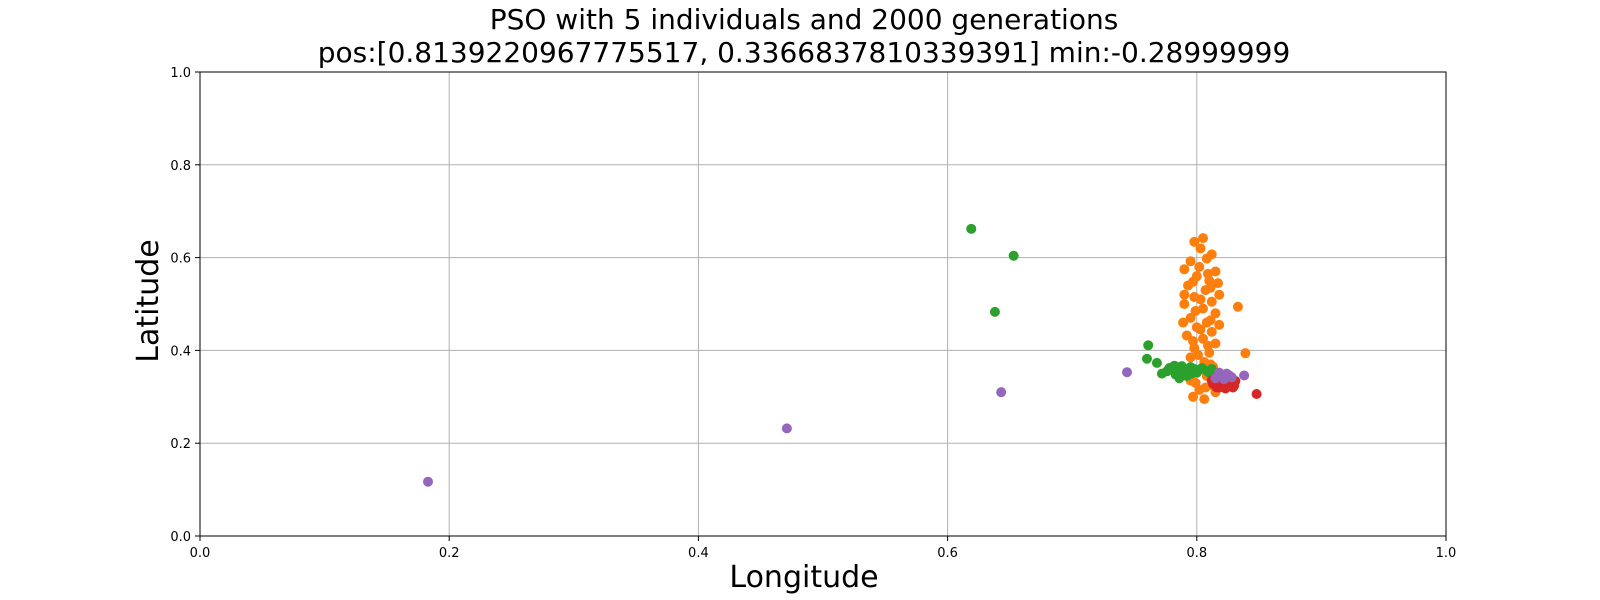 Image resolution: width=1600 pixels, height=600 pixels. Describe the element at coordinates (148, 300) in the screenshot. I see `y-axis-label: Latitude` at that location.